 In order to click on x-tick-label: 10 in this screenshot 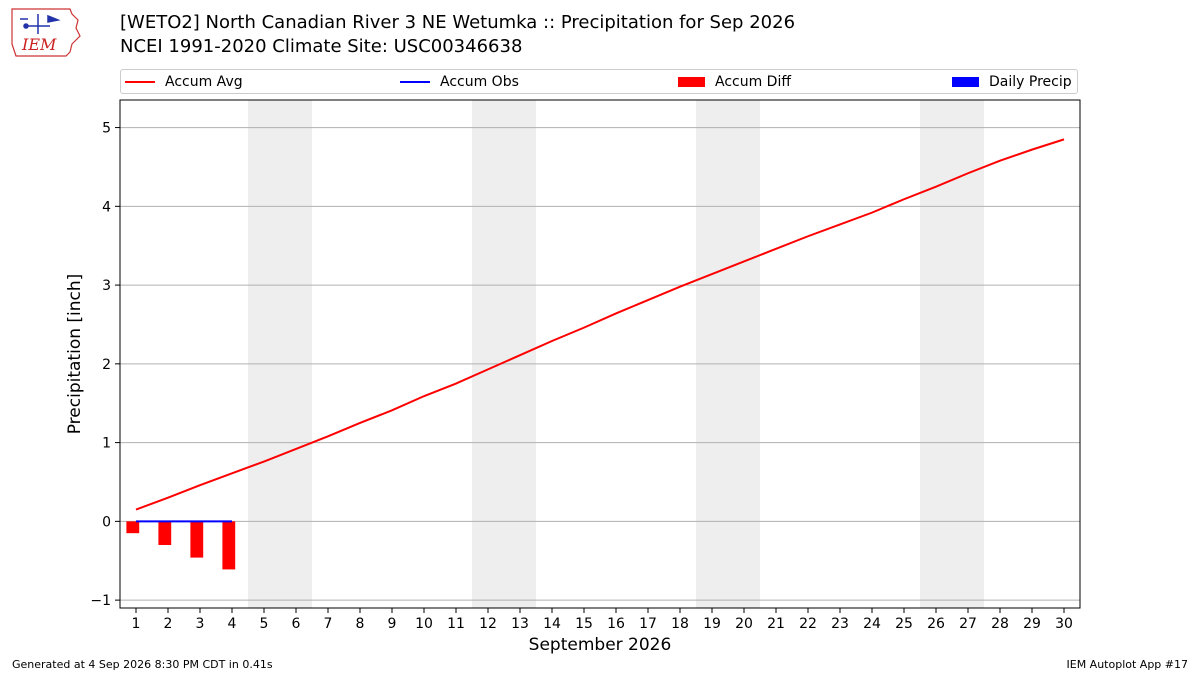, I will do `click(424, 624)`.